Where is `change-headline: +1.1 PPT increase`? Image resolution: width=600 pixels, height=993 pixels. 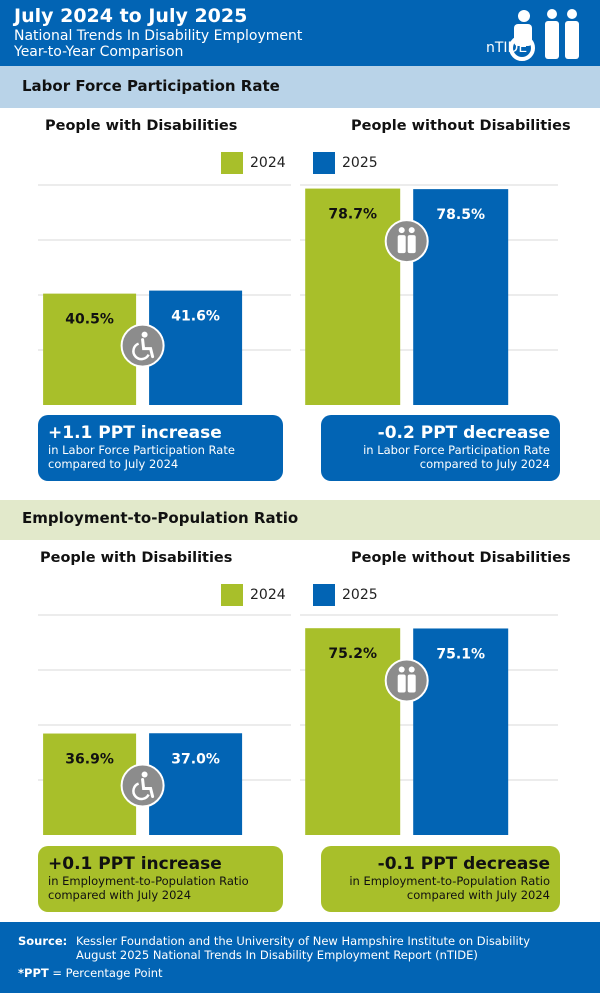 change-headline: +1.1 PPT increase is located at coordinates (135, 433).